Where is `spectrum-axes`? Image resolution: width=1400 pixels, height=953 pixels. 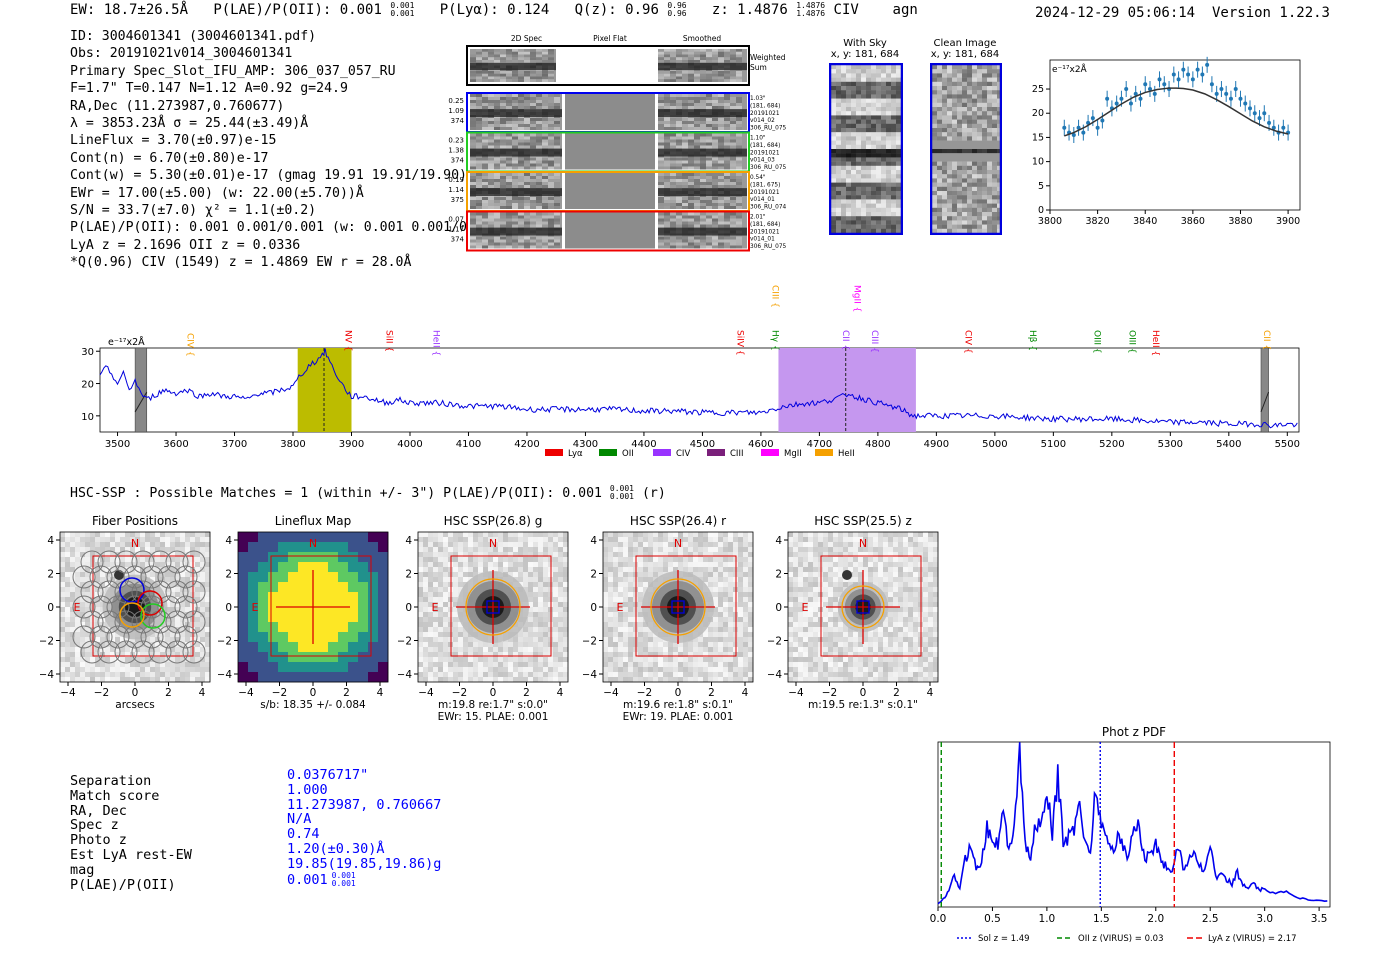 spectrum-axes is located at coordinates (699, 390).